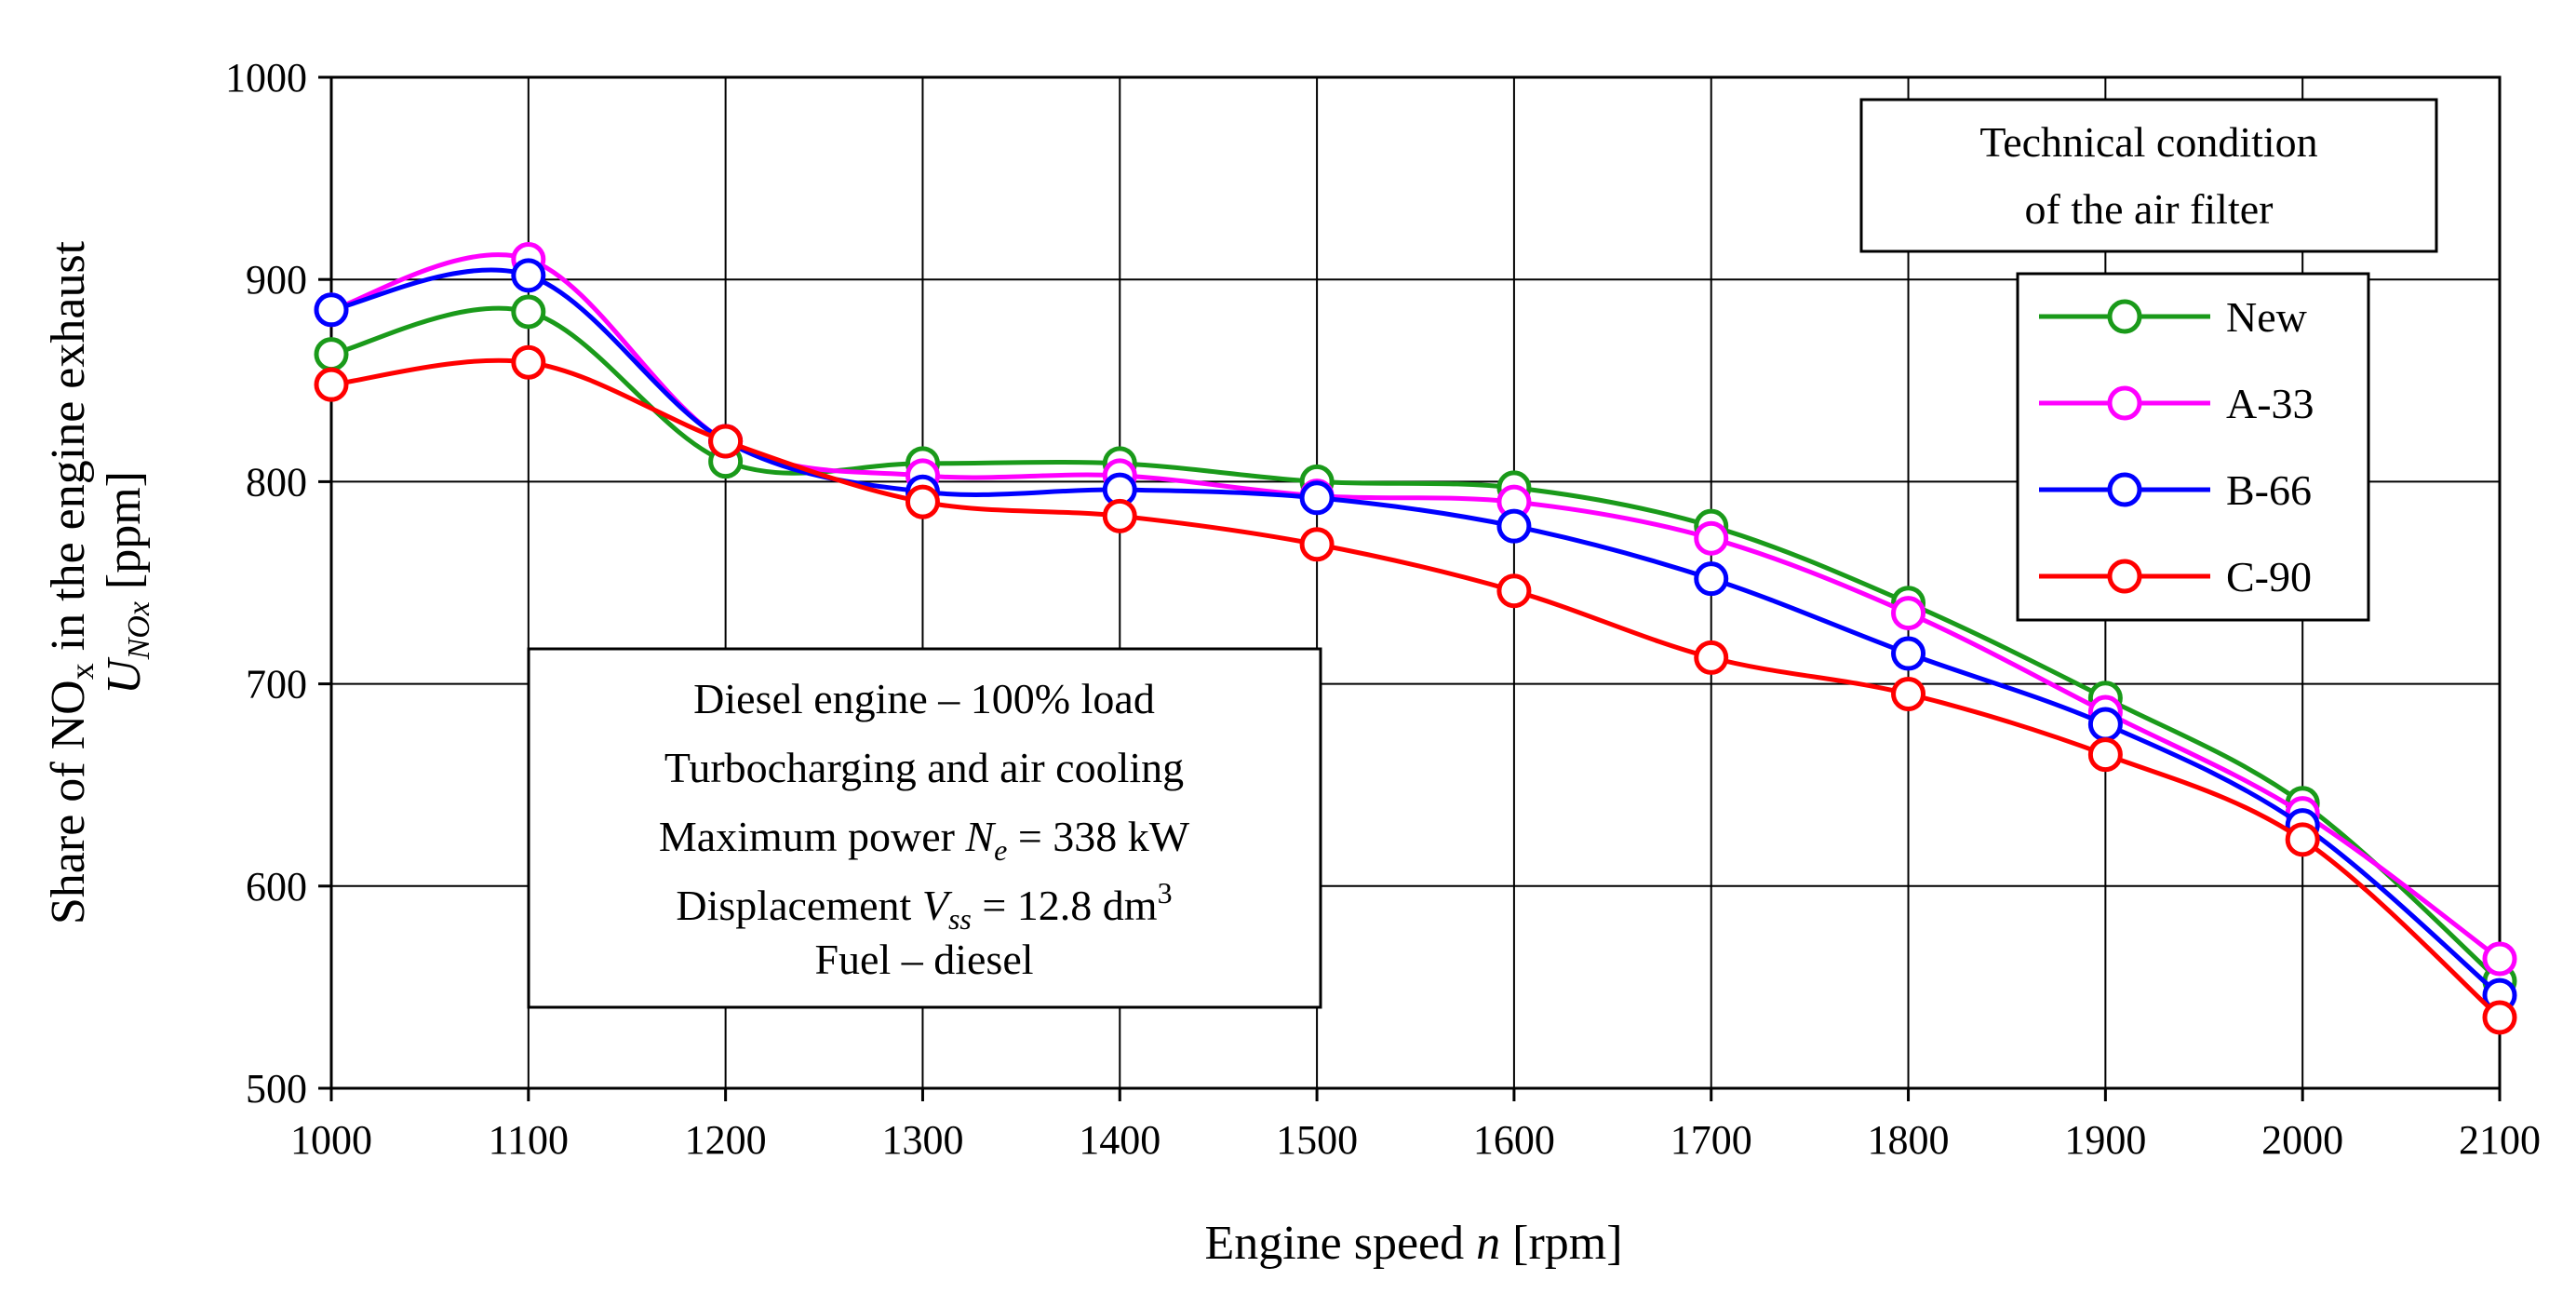  What do you see at coordinates (2500, 1140) in the screenshot?
I see `x-tick-label: 2100` at bounding box center [2500, 1140].